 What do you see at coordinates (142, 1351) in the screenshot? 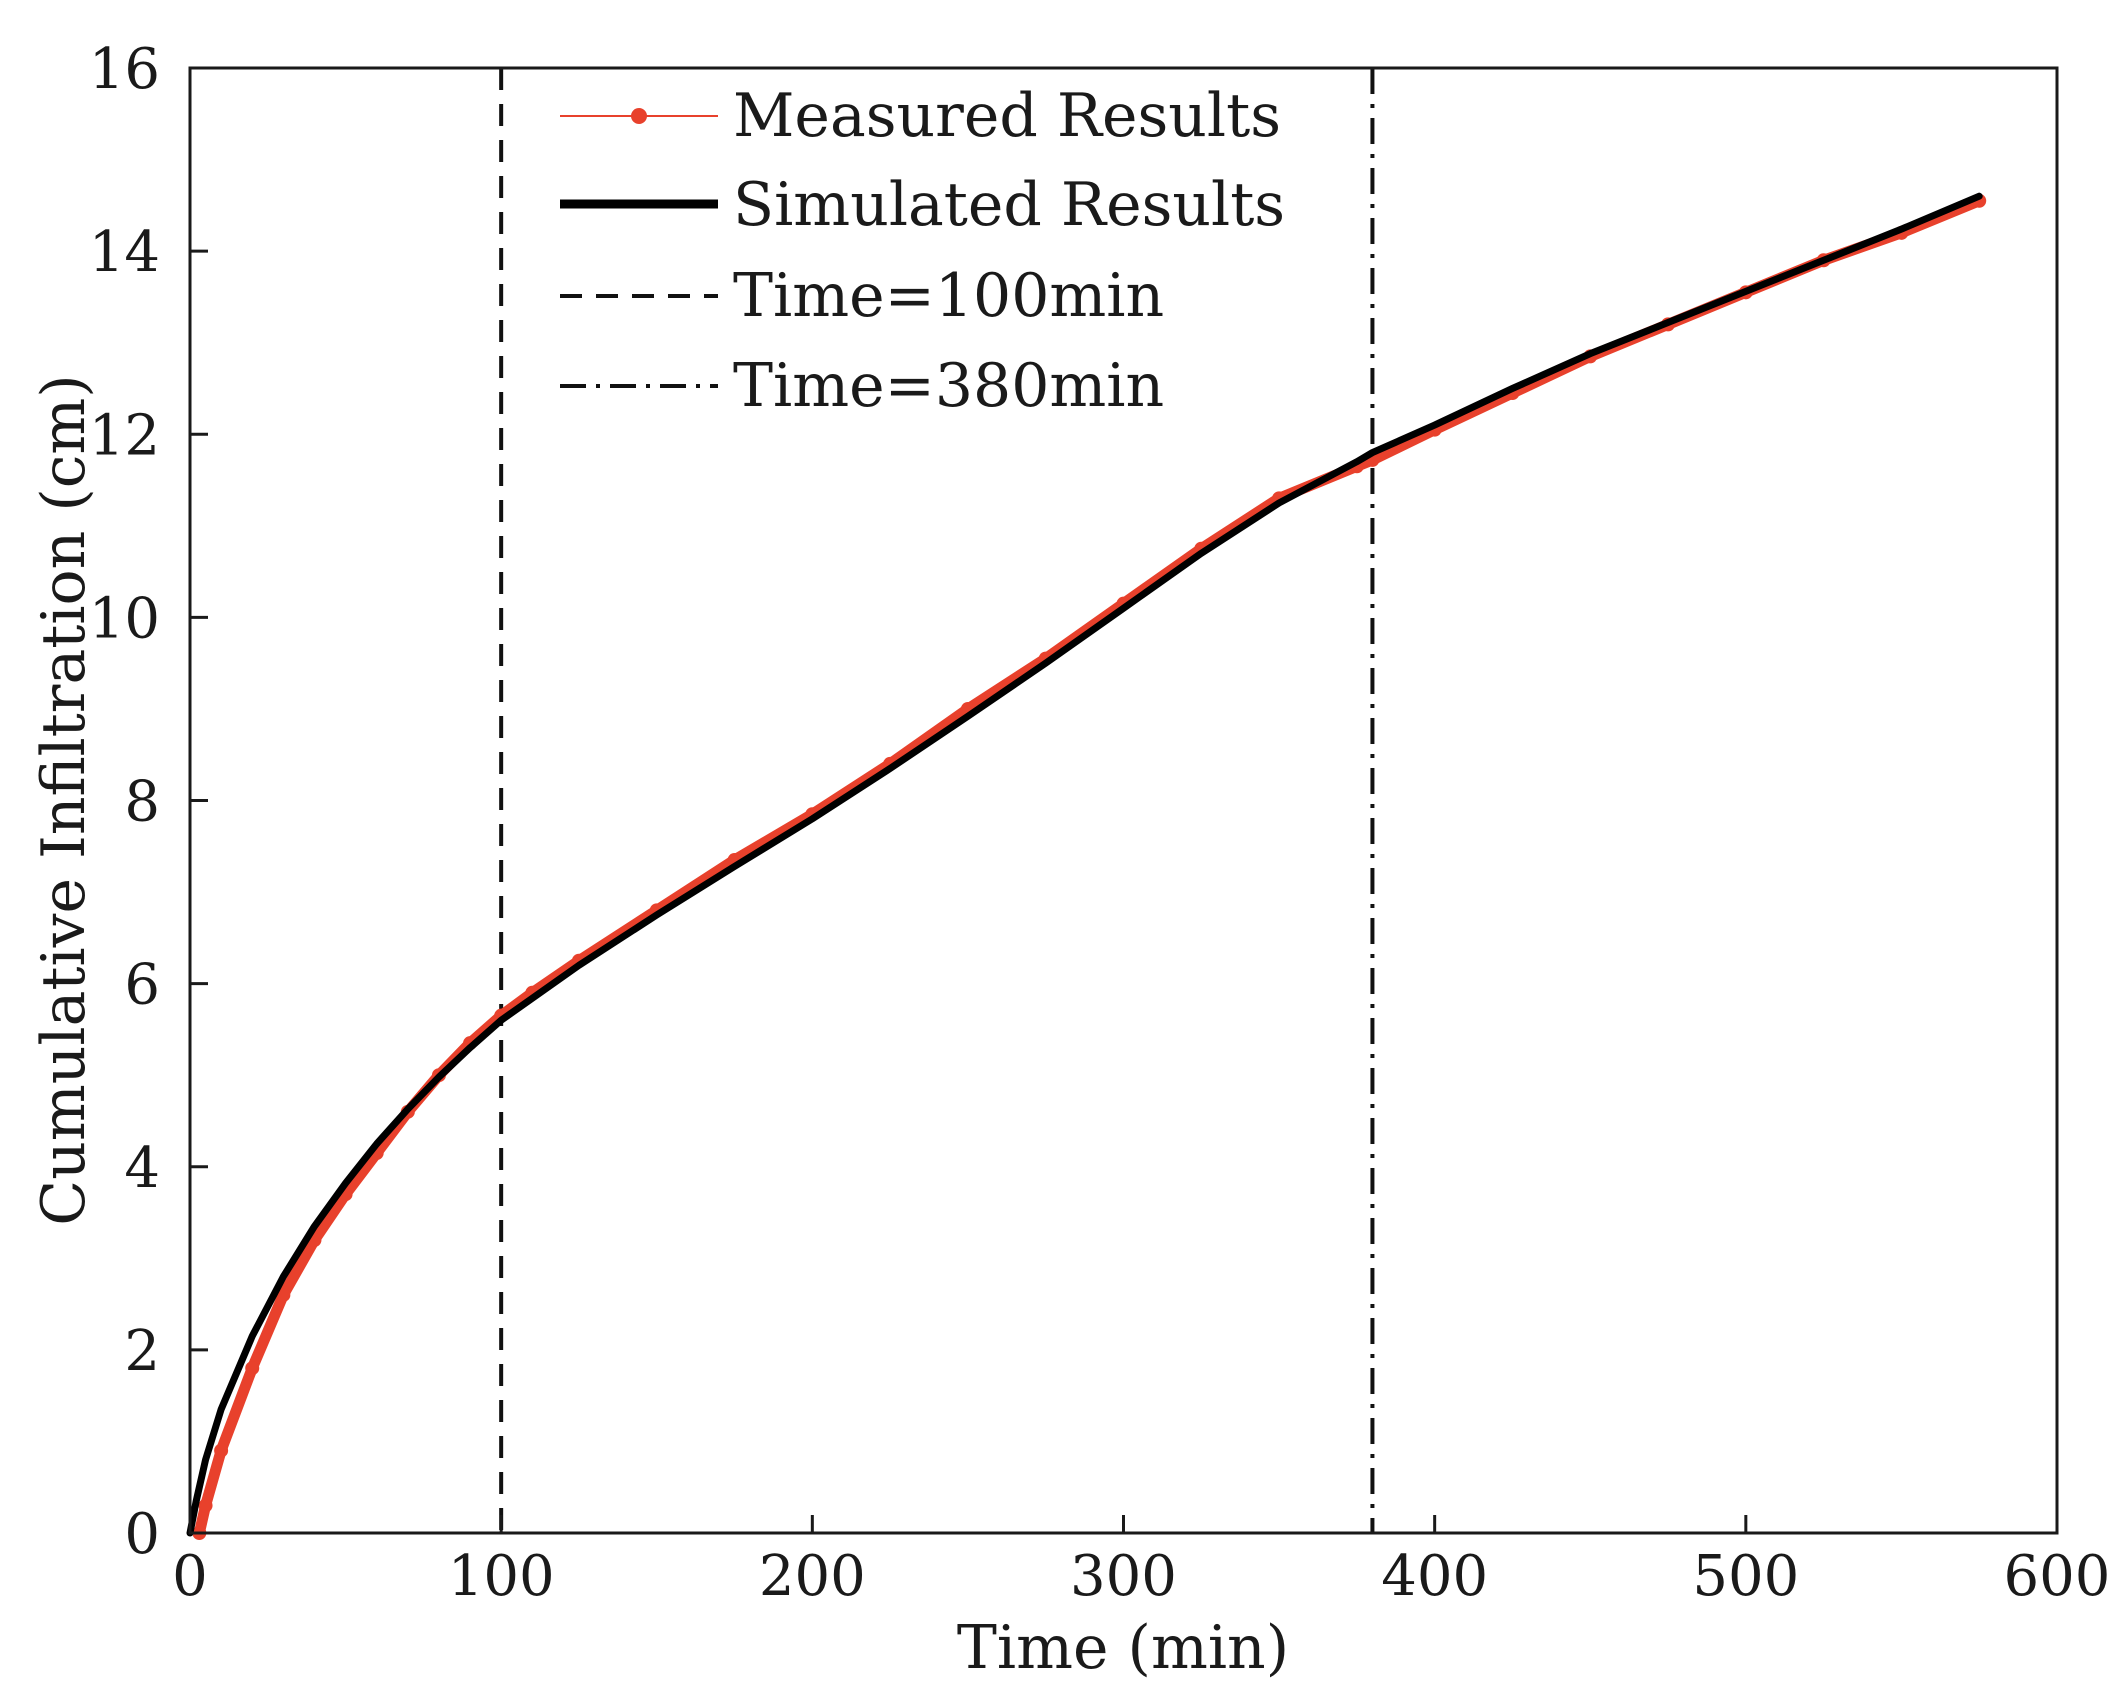
I see `y-tick-label: 2` at bounding box center [142, 1351].